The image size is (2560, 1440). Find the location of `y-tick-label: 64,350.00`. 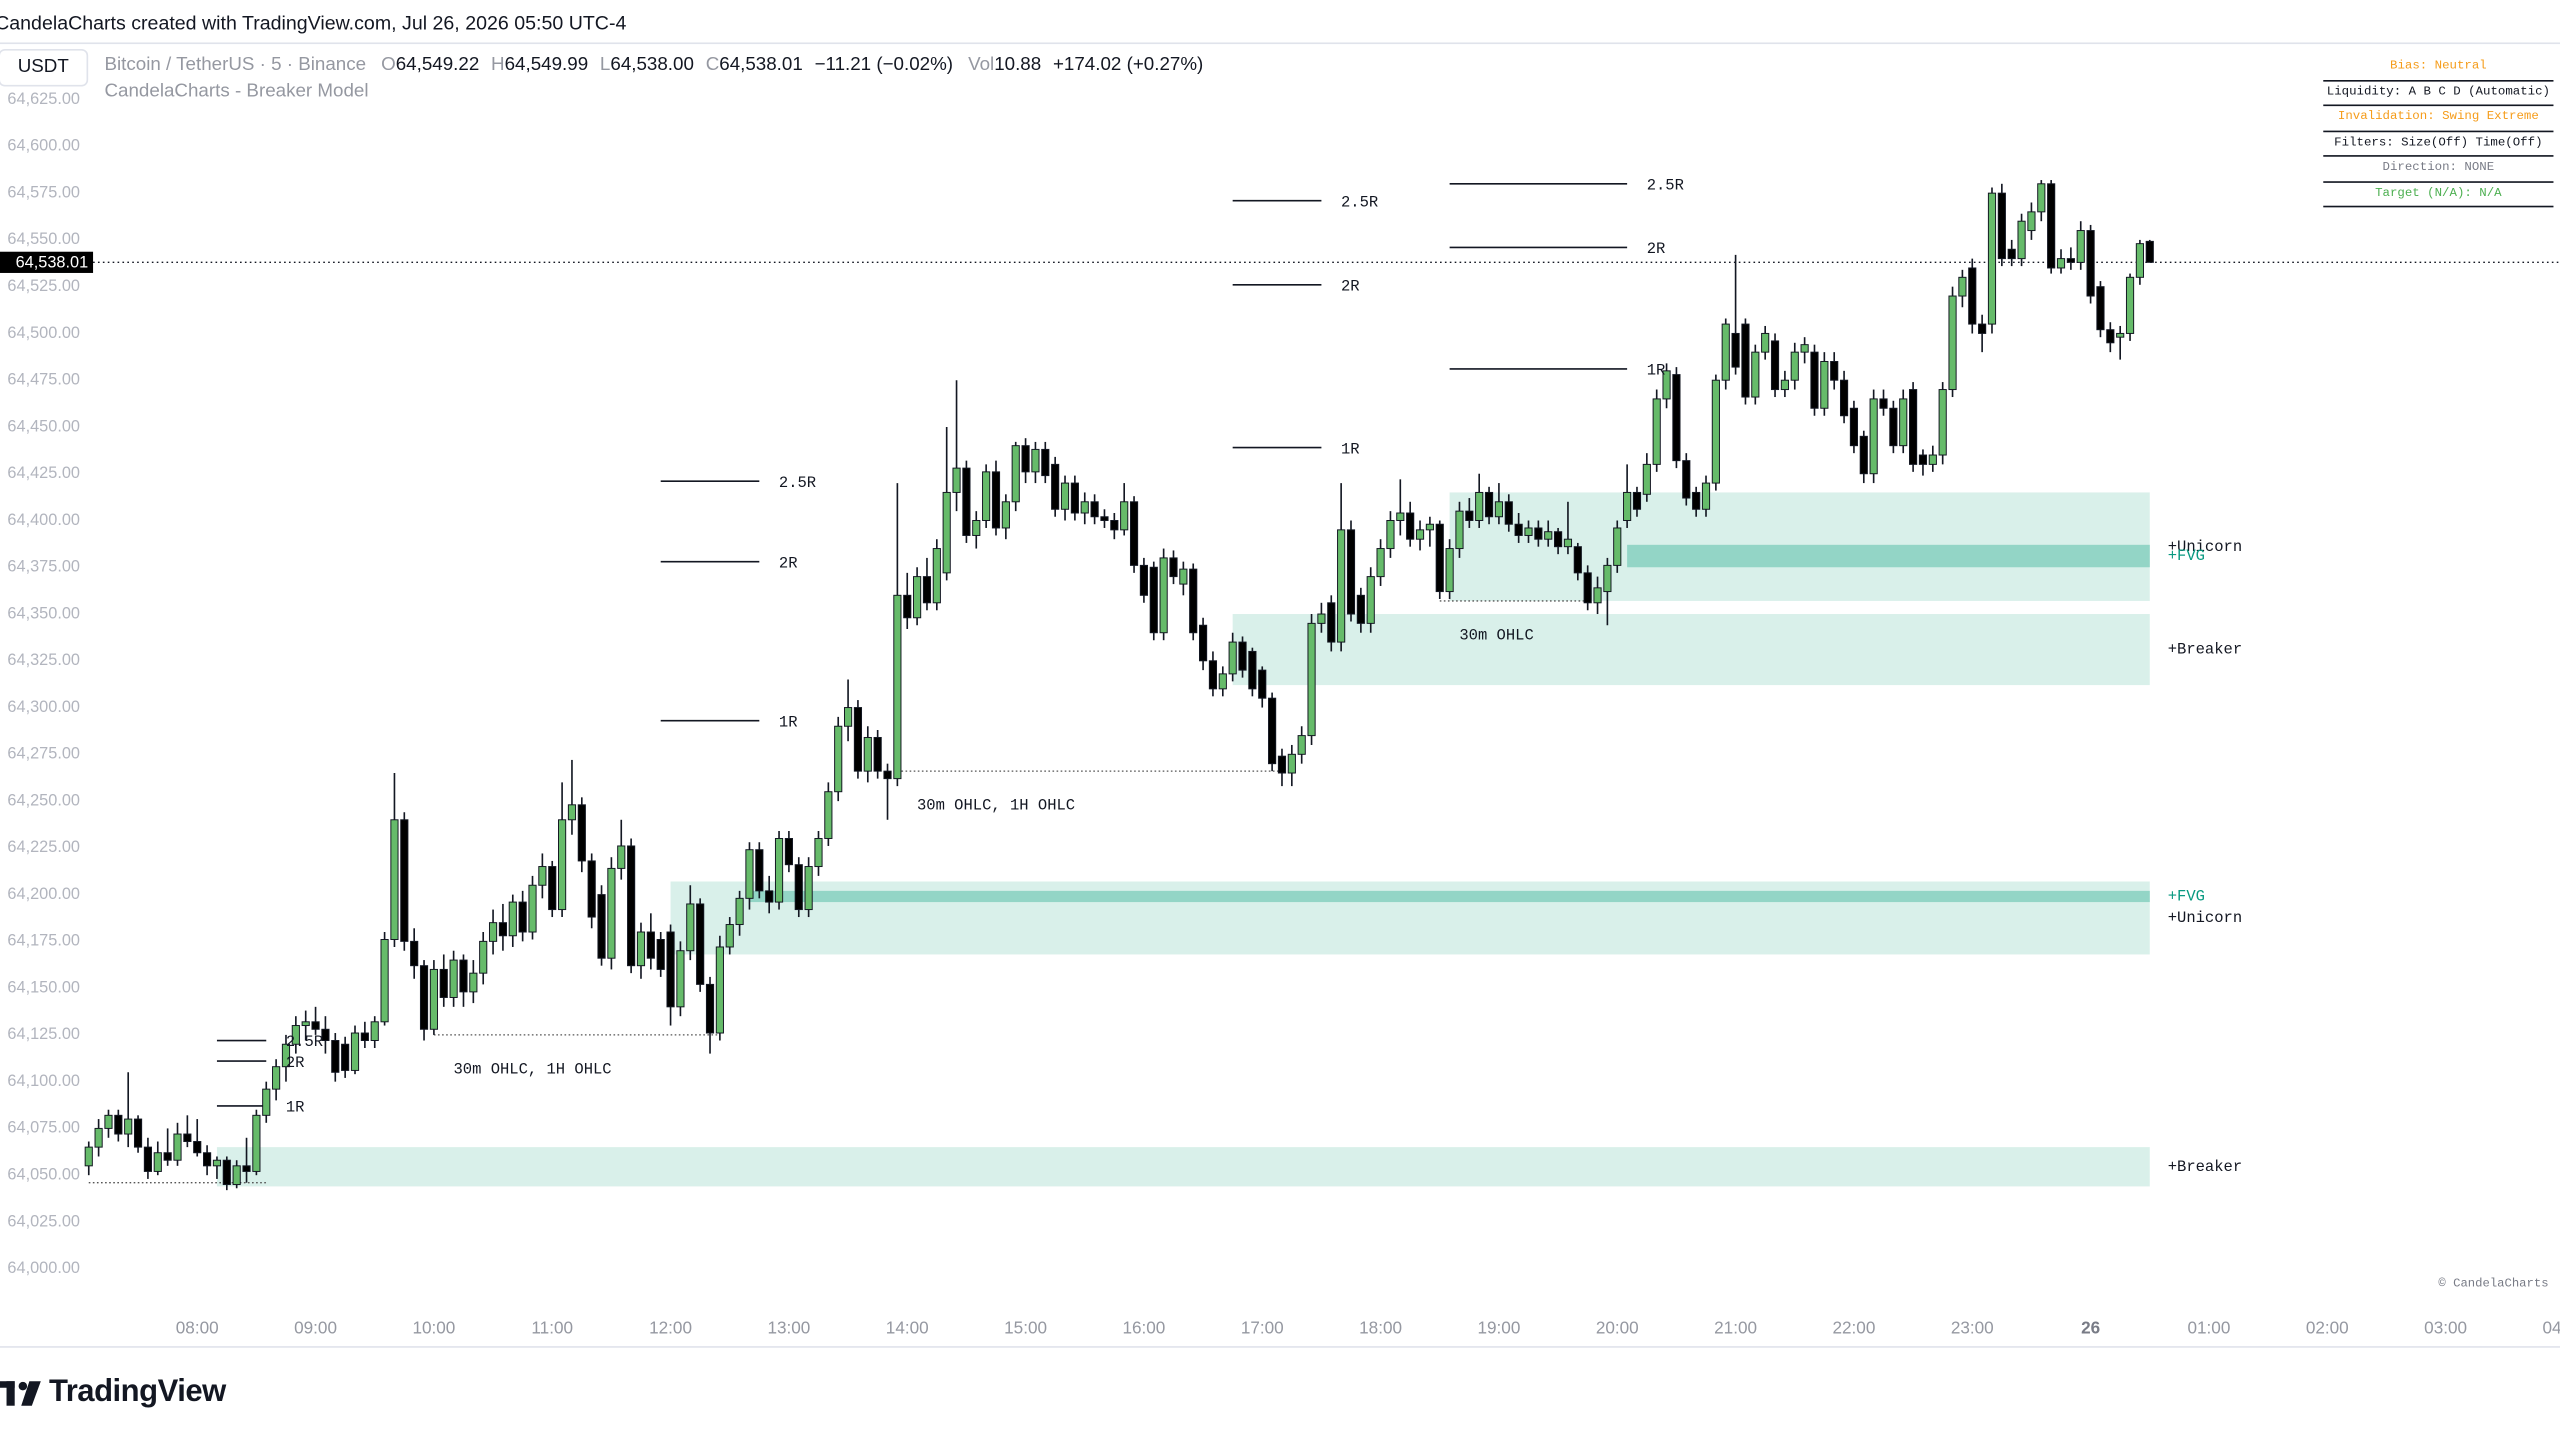

y-tick-label: 64,350.00 is located at coordinates (43, 613).